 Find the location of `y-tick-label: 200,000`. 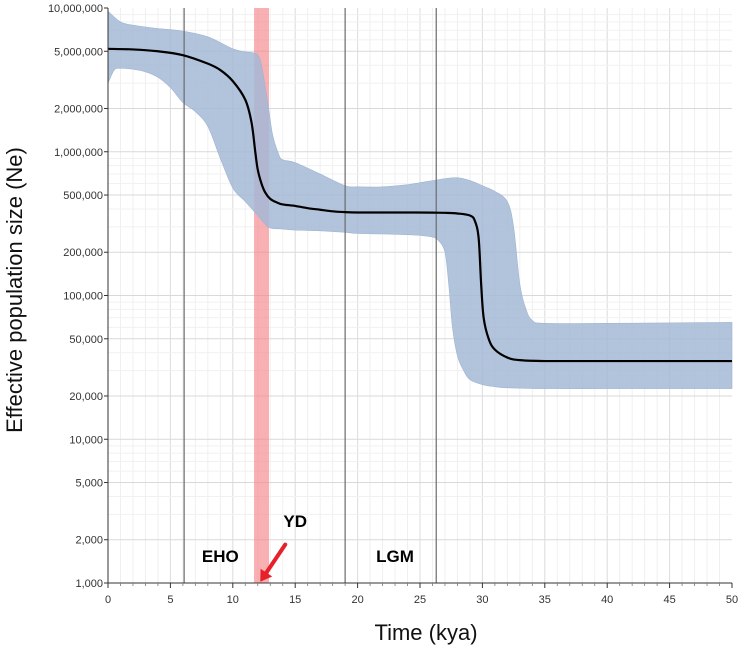

y-tick-label: 200,000 is located at coordinates (83, 253).